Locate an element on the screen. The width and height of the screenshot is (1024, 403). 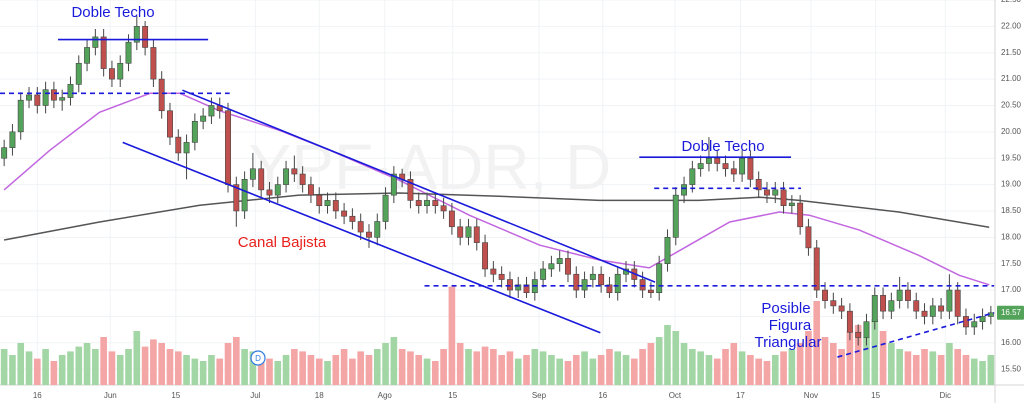
x-tick-label: 18 is located at coordinates (319, 395).